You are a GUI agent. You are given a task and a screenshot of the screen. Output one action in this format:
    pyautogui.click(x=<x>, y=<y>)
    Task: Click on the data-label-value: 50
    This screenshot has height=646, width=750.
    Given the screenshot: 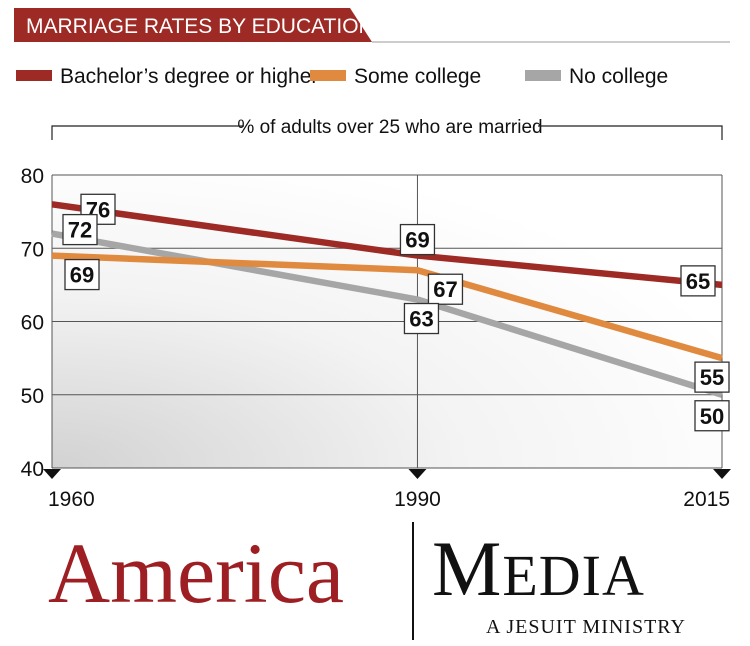 What is the action you would take?
    pyautogui.click(x=712, y=416)
    